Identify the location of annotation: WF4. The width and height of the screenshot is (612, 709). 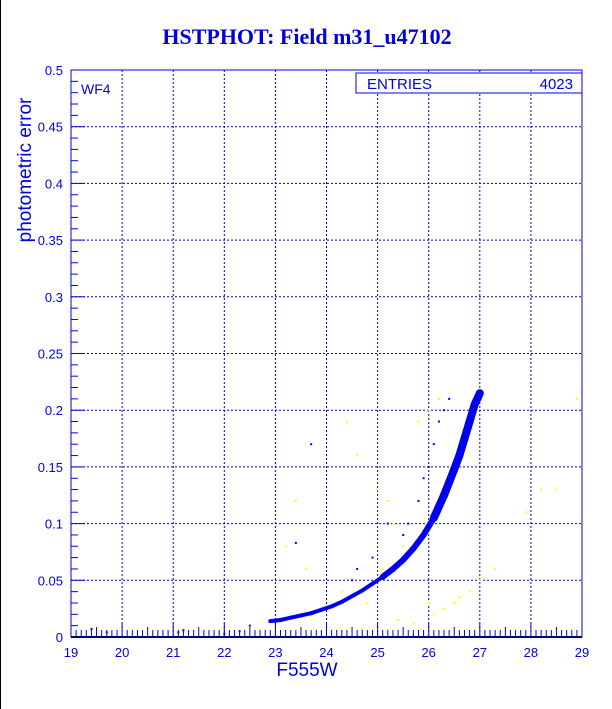
(96, 89).